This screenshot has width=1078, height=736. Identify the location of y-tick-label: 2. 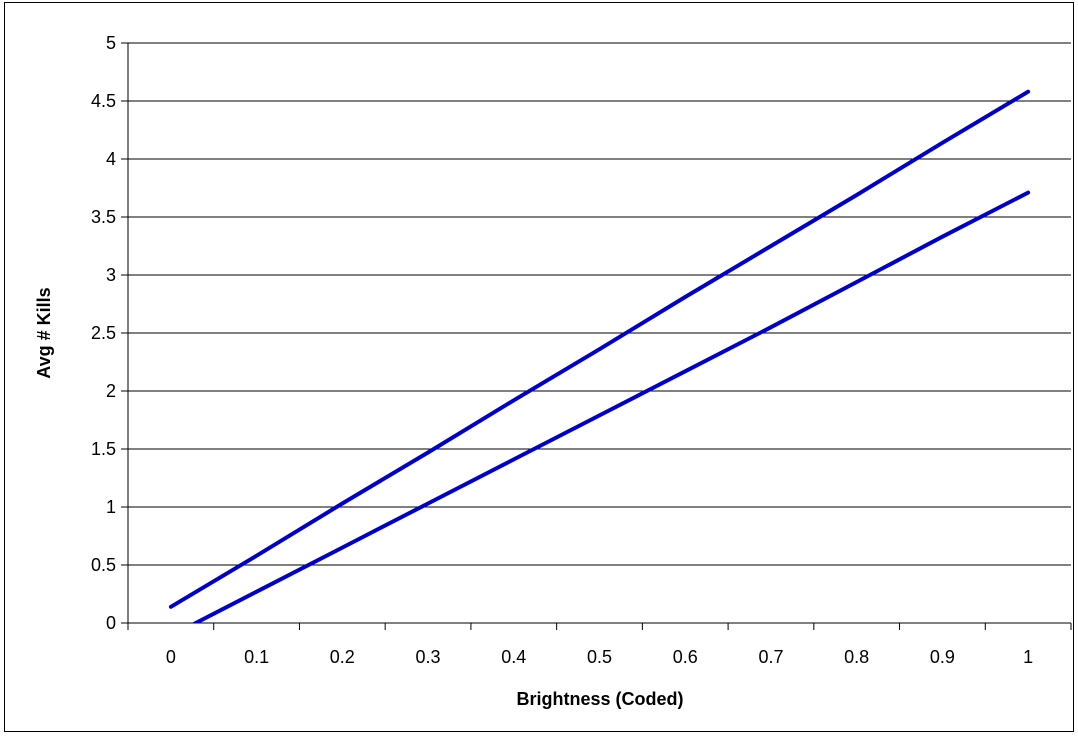
(111, 391).